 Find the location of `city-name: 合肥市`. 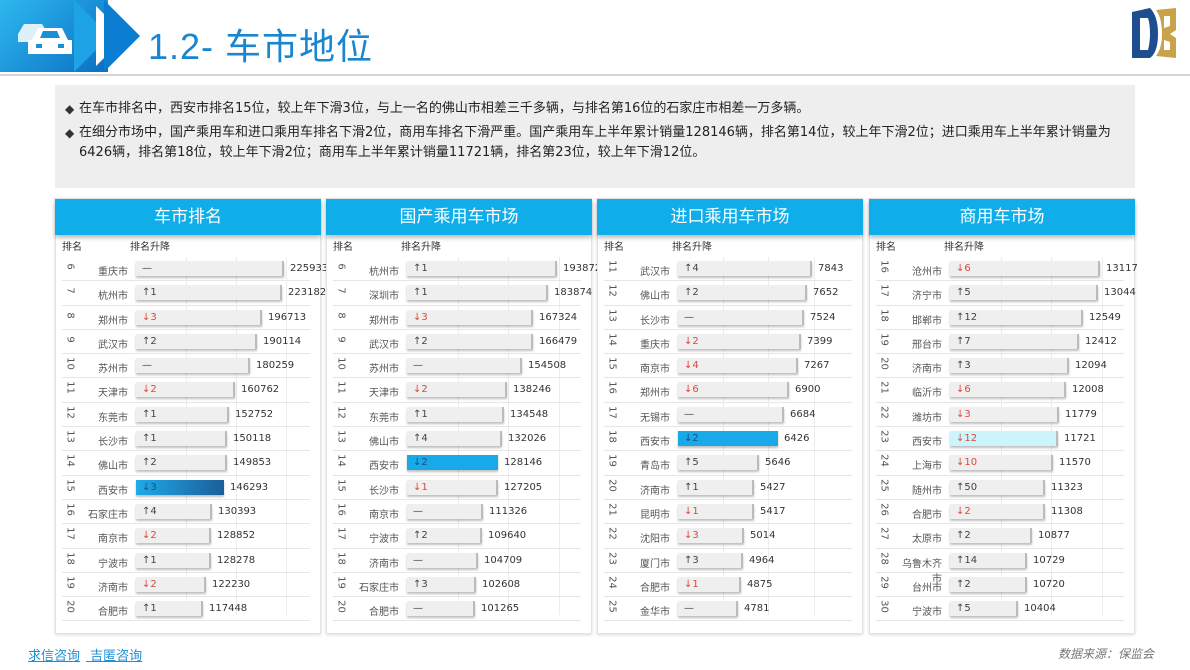

city-name: 合肥市 is located at coordinates (113, 613).